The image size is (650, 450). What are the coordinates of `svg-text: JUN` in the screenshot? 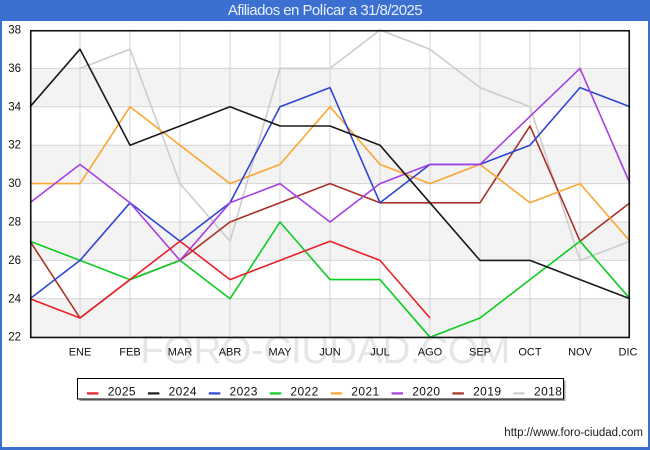 It's located at (329, 353).